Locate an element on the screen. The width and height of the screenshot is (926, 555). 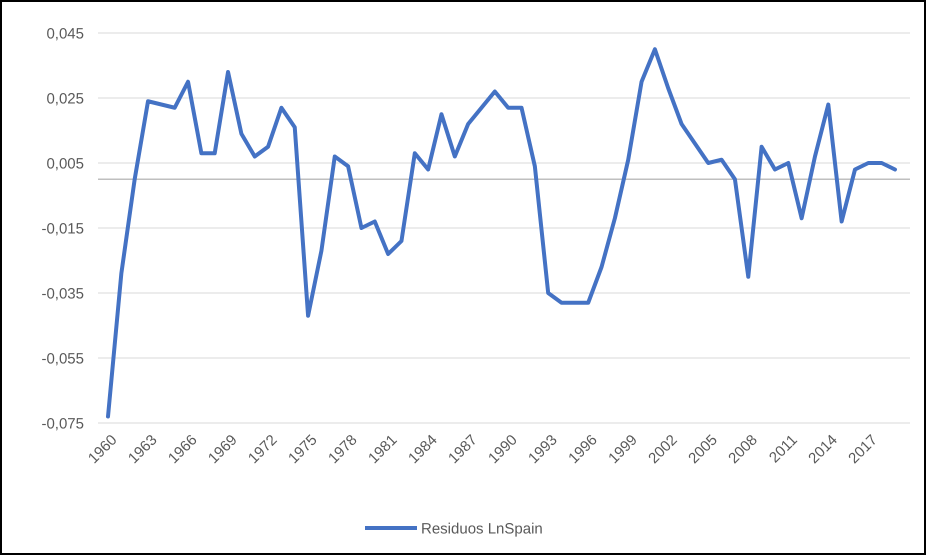
y-tick-label: 0,045 is located at coordinates (65, 33).